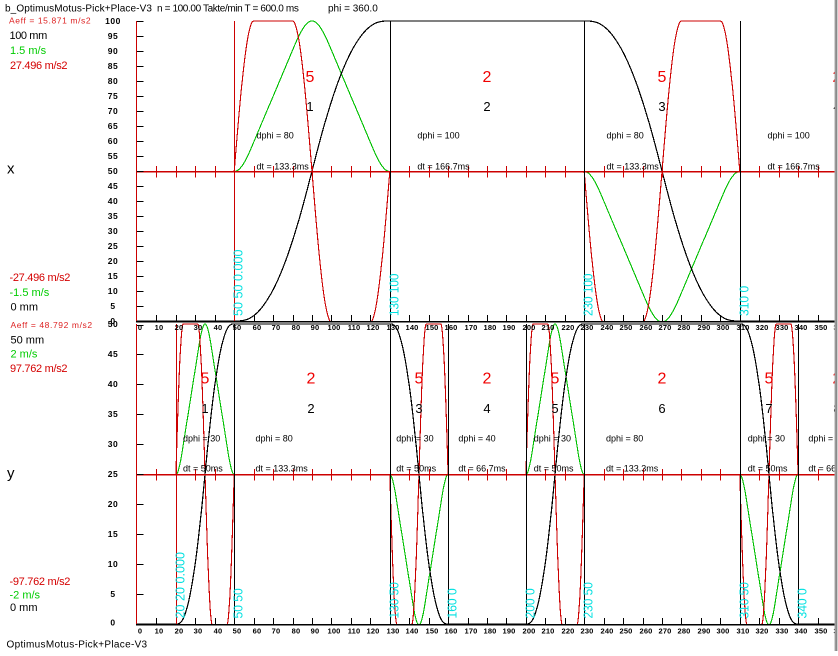  Describe the element at coordinates (29, 36) in the screenshot. I see `svg-text: 100 mm` at that location.